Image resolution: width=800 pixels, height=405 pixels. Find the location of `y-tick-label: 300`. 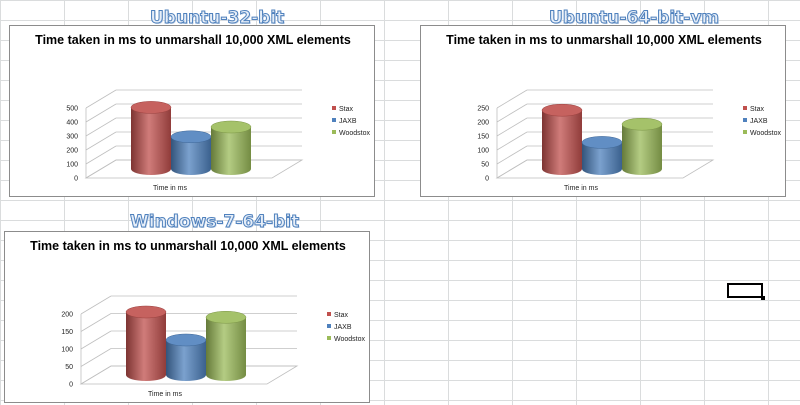

y-tick-label: 300 is located at coordinates (72, 137).